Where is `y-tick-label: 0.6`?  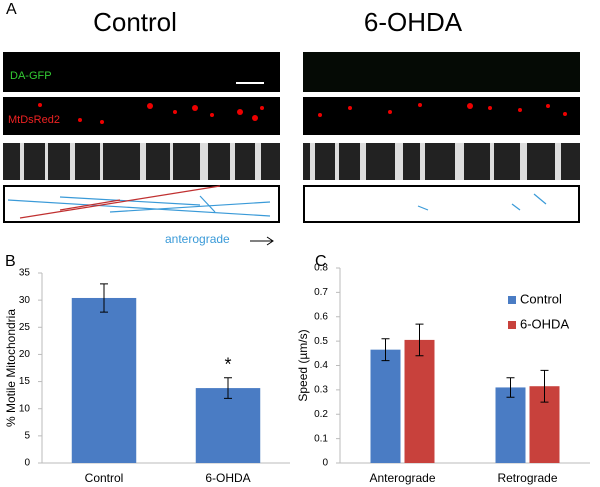
y-tick-label: 0.6 is located at coordinates (321, 316).